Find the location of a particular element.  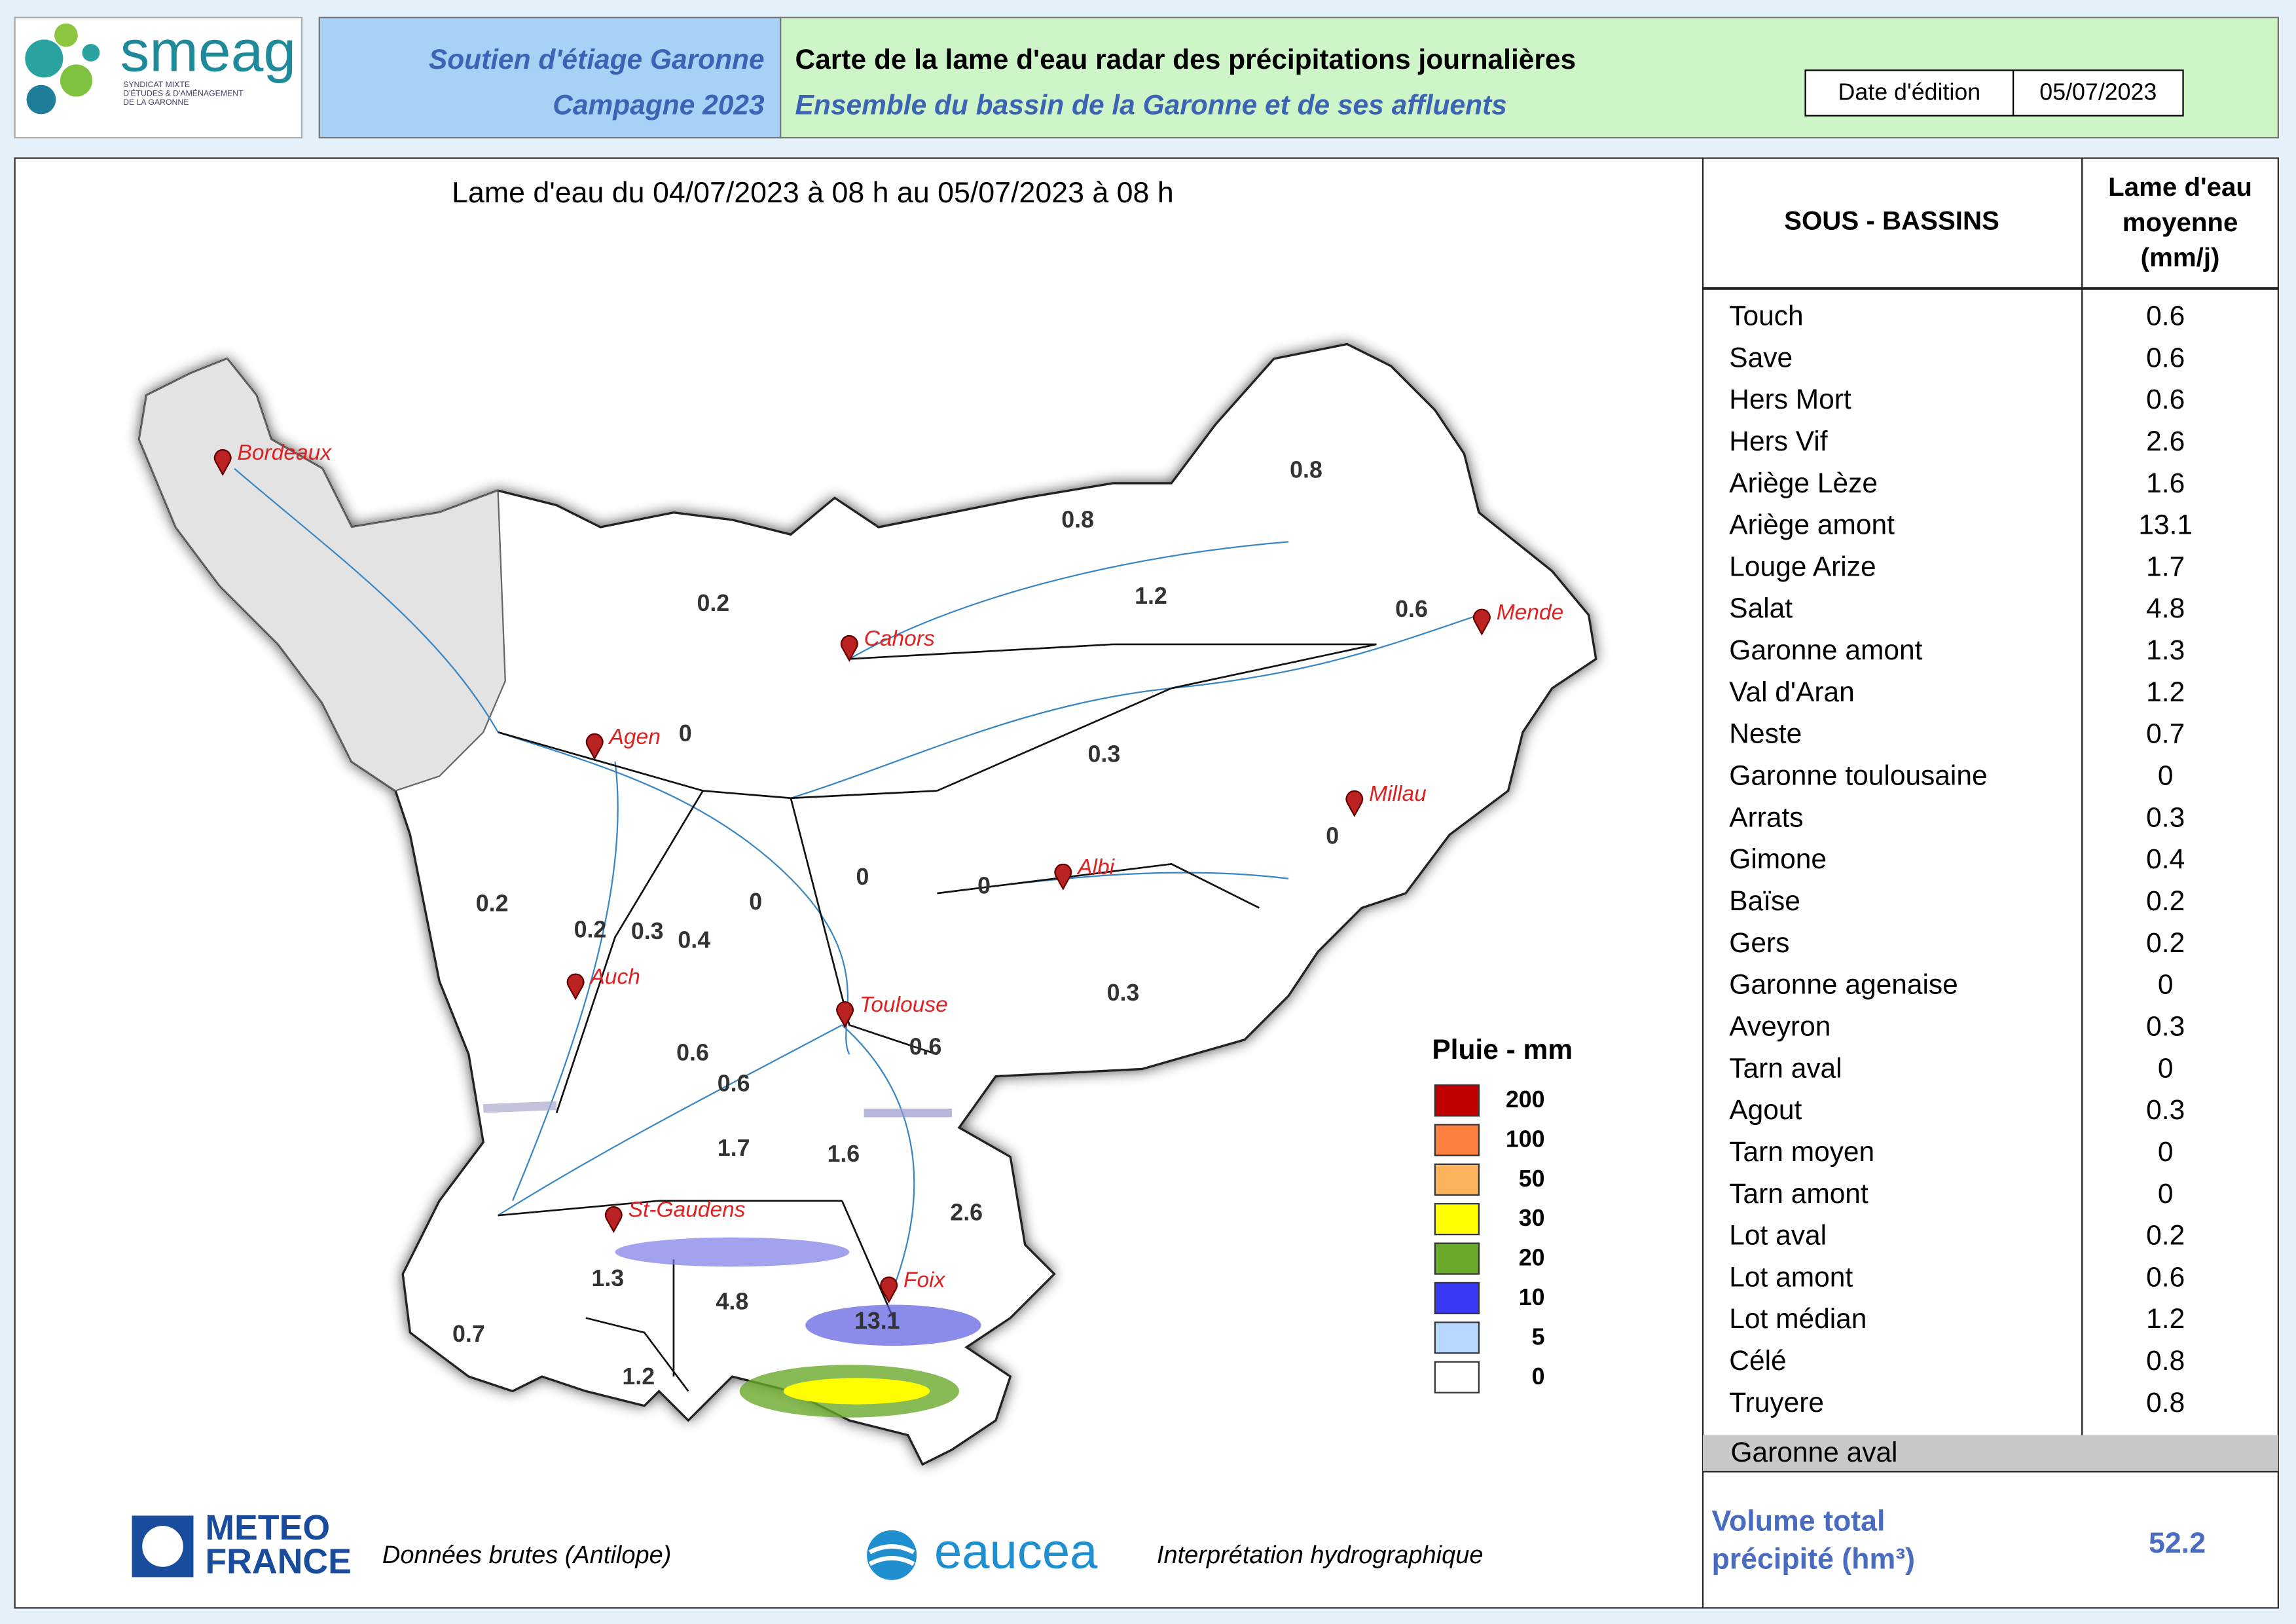

sub-basin-value: 13.1 is located at coordinates (2165, 525).